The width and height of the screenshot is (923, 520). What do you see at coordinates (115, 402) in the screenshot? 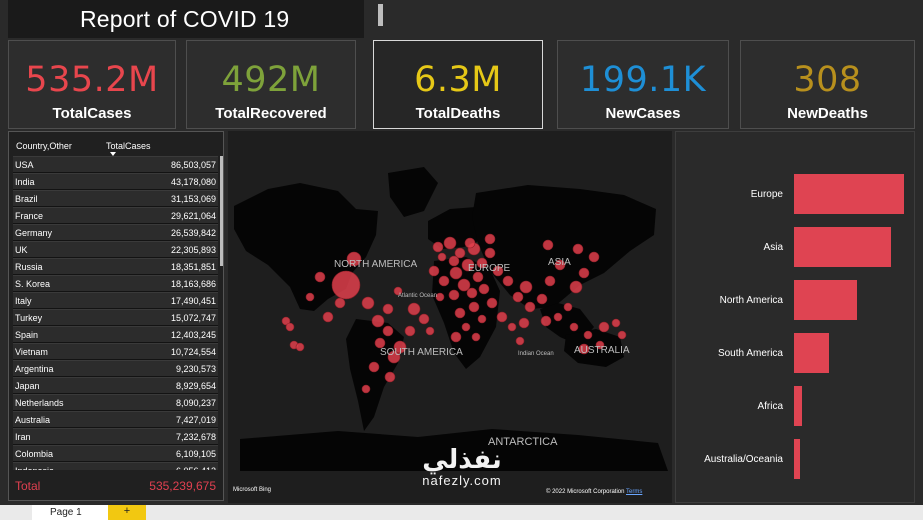
I see `table-row: Netherlands 8,090,237` at bounding box center [115, 402].